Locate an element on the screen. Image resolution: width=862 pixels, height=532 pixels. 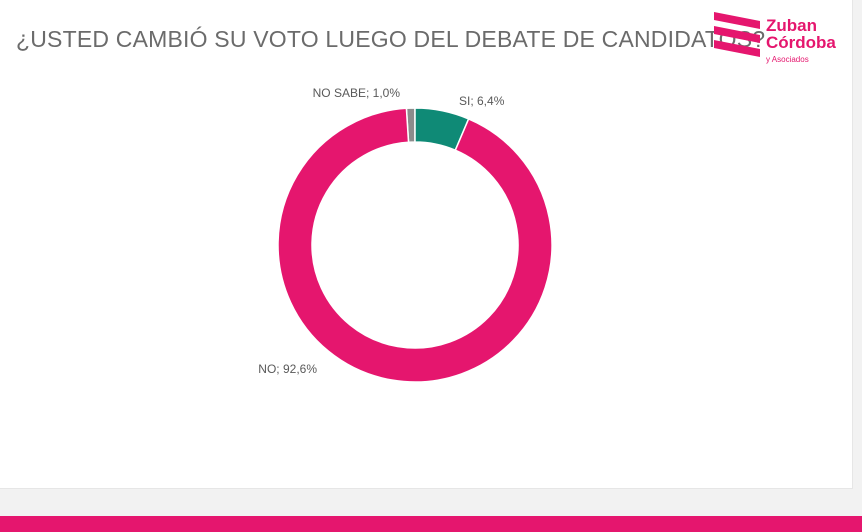
data-label-si: SI; 6,4% is located at coordinates (482, 101).